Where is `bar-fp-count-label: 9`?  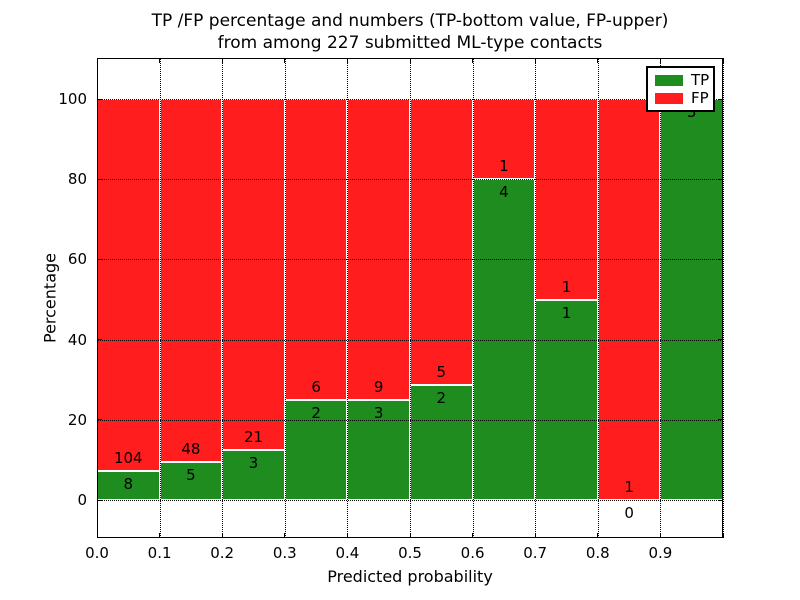 bar-fp-count-label: 9 is located at coordinates (378, 386).